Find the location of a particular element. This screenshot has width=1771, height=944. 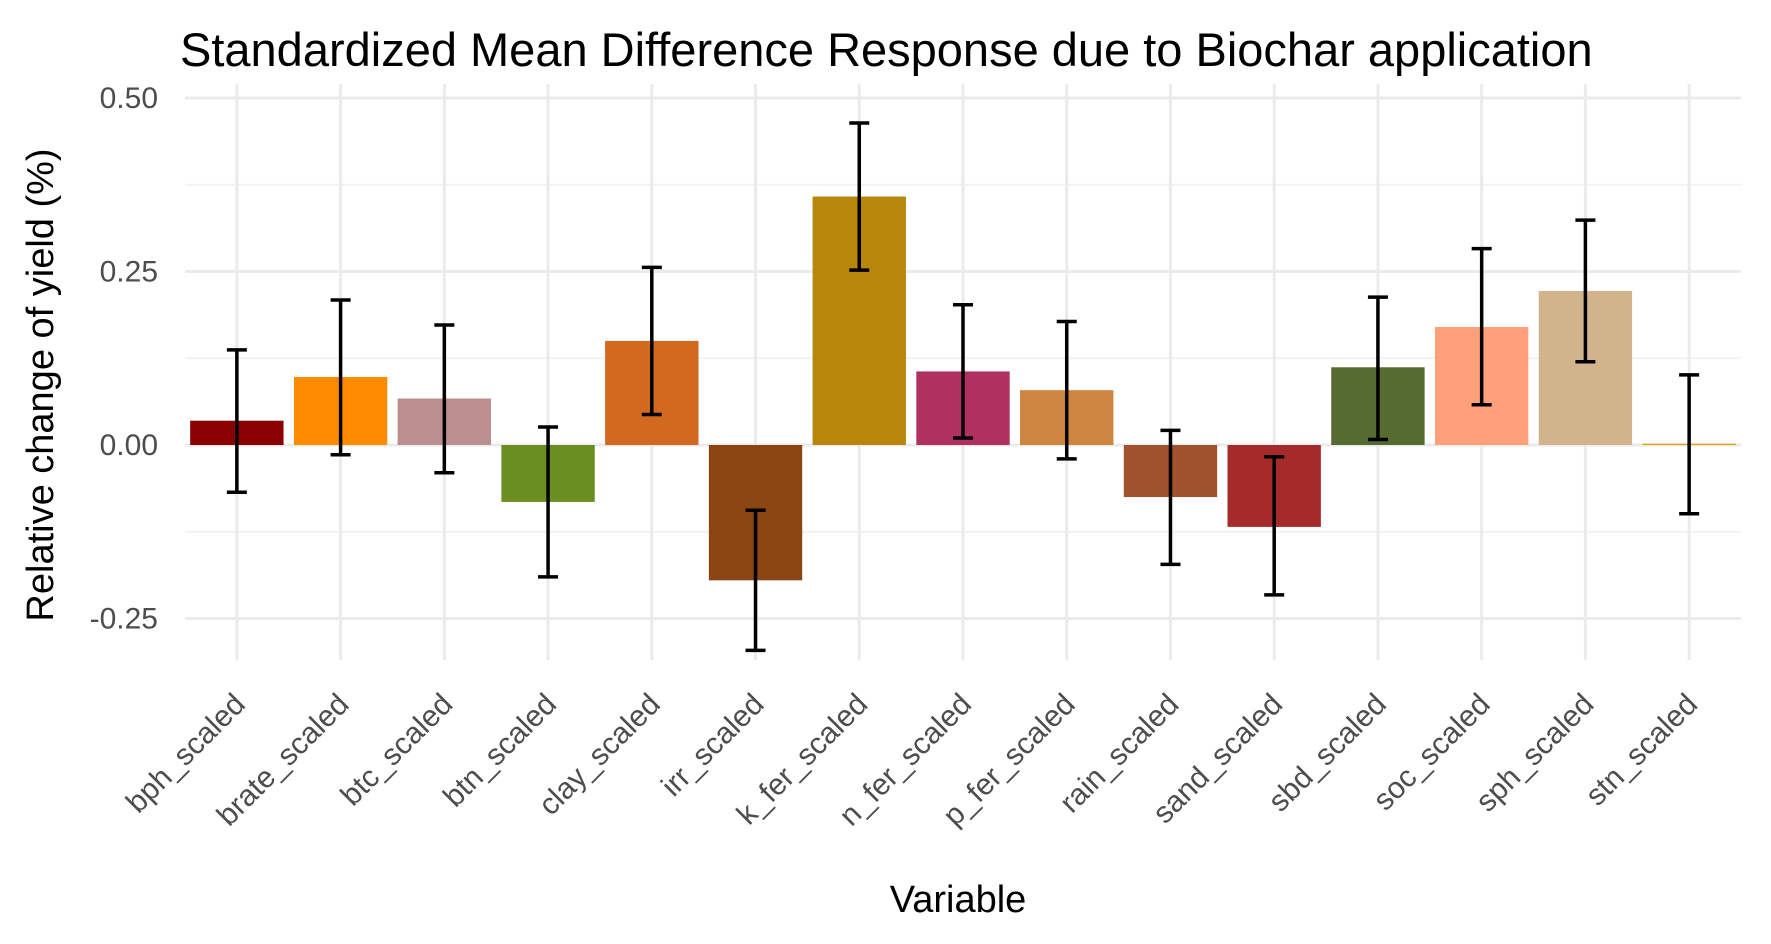

y-axis-title: Relative change of yield (%) is located at coordinates (41, 384).